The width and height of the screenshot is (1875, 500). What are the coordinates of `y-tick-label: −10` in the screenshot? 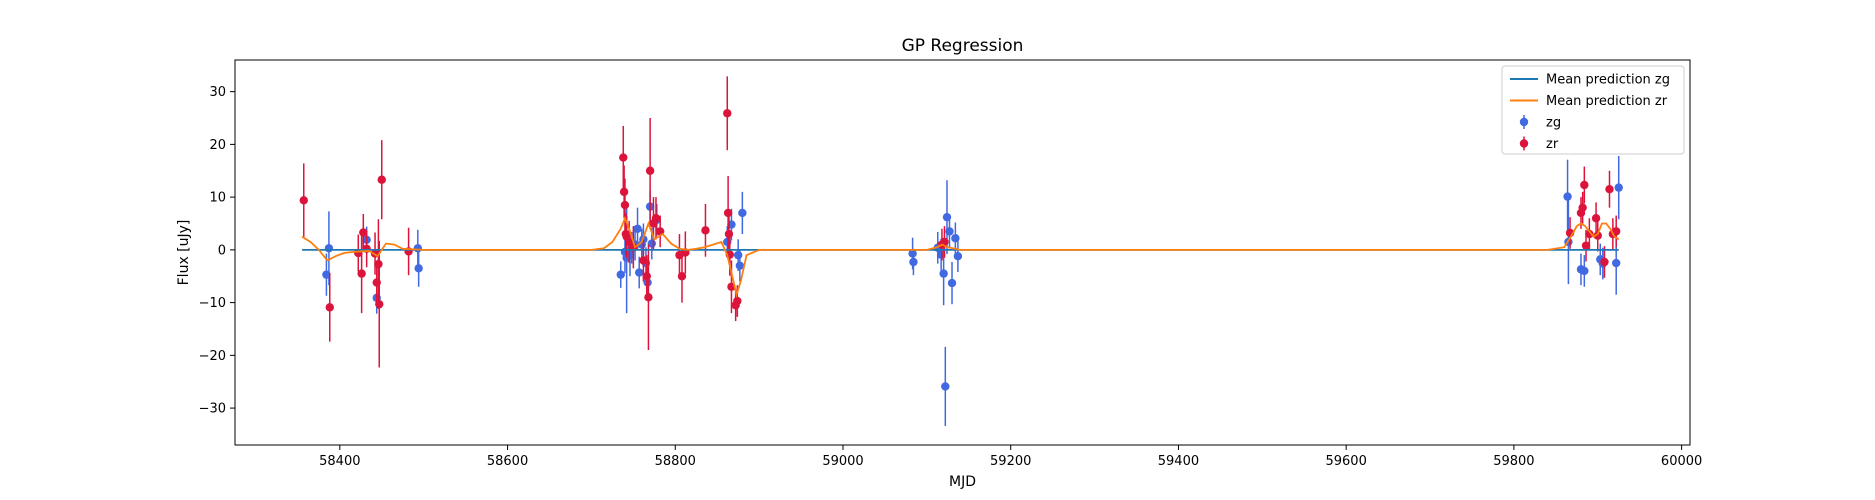 It's located at (212, 303).